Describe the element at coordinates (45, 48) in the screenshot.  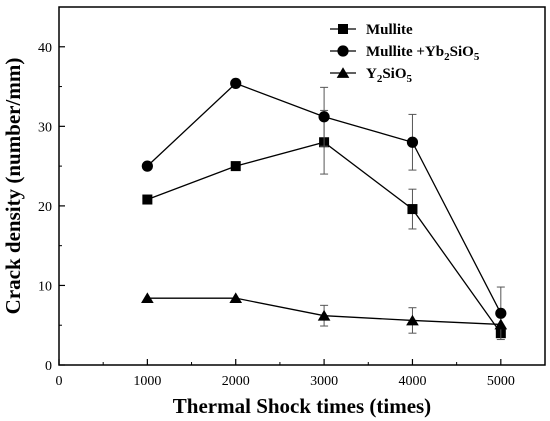
I see `y-tick-label: 40` at that location.